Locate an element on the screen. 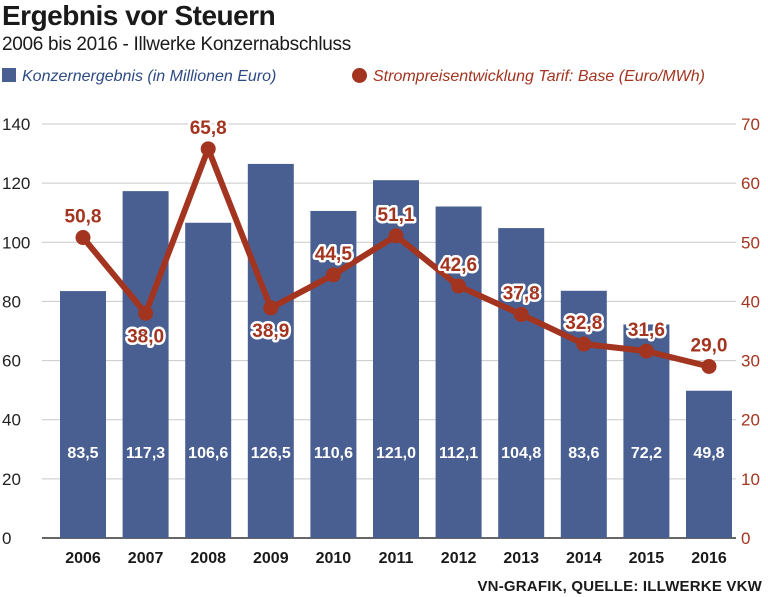 This screenshot has width=768, height=597. x-tick-label: 2015 is located at coordinates (647, 558).